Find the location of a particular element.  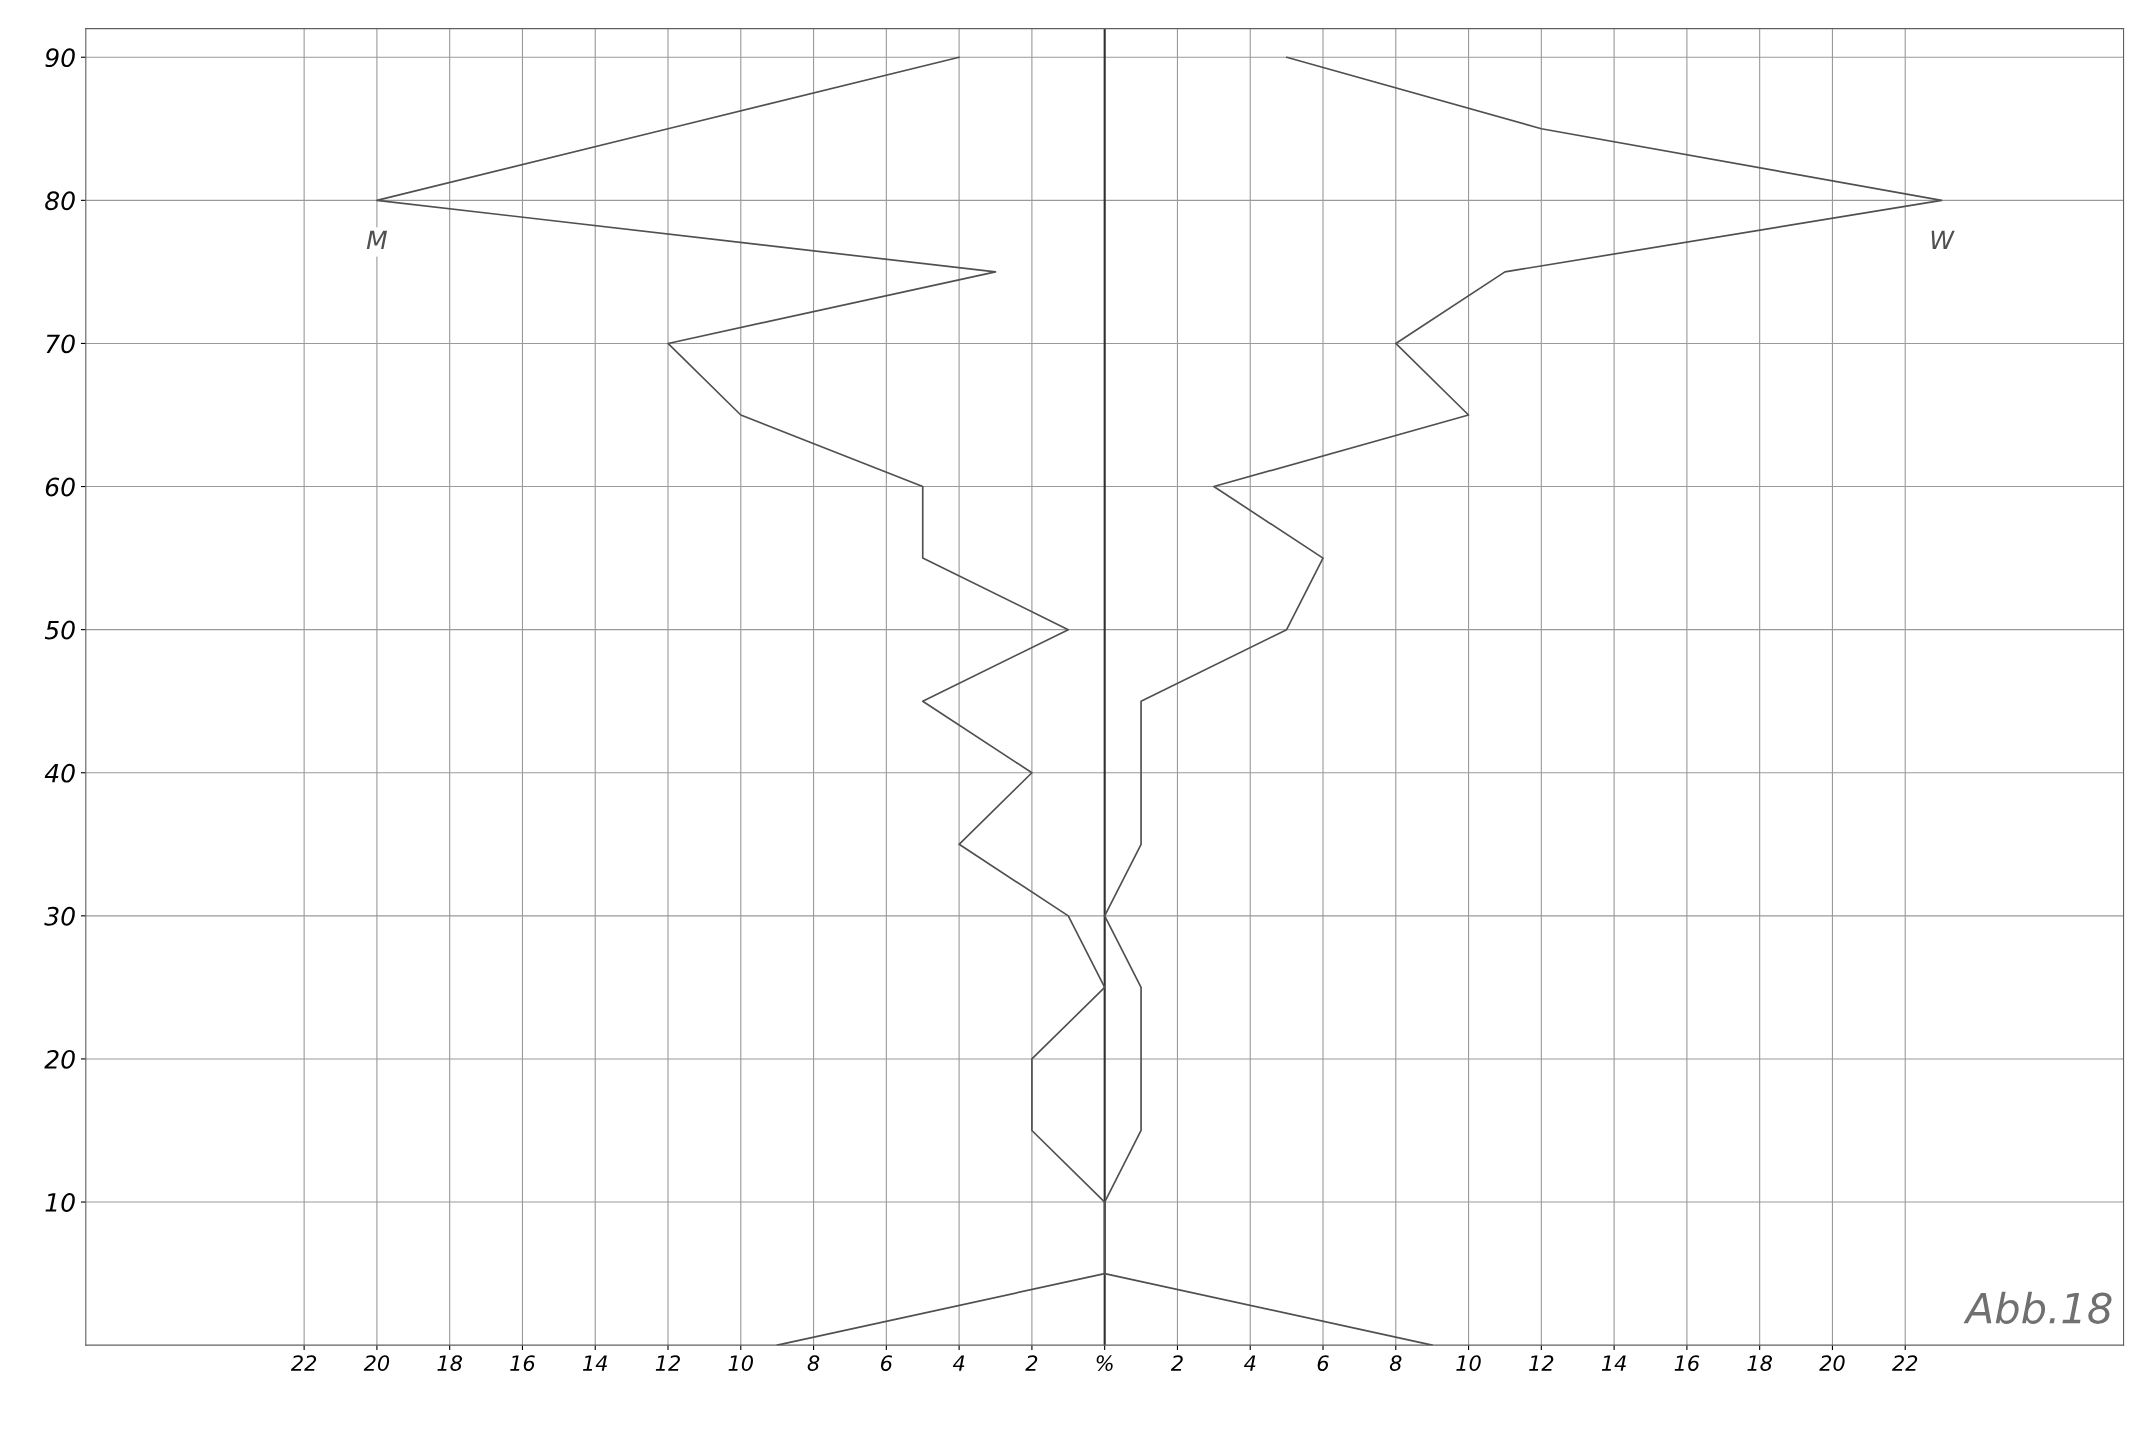

series-label: M is located at coordinates (377, 239).